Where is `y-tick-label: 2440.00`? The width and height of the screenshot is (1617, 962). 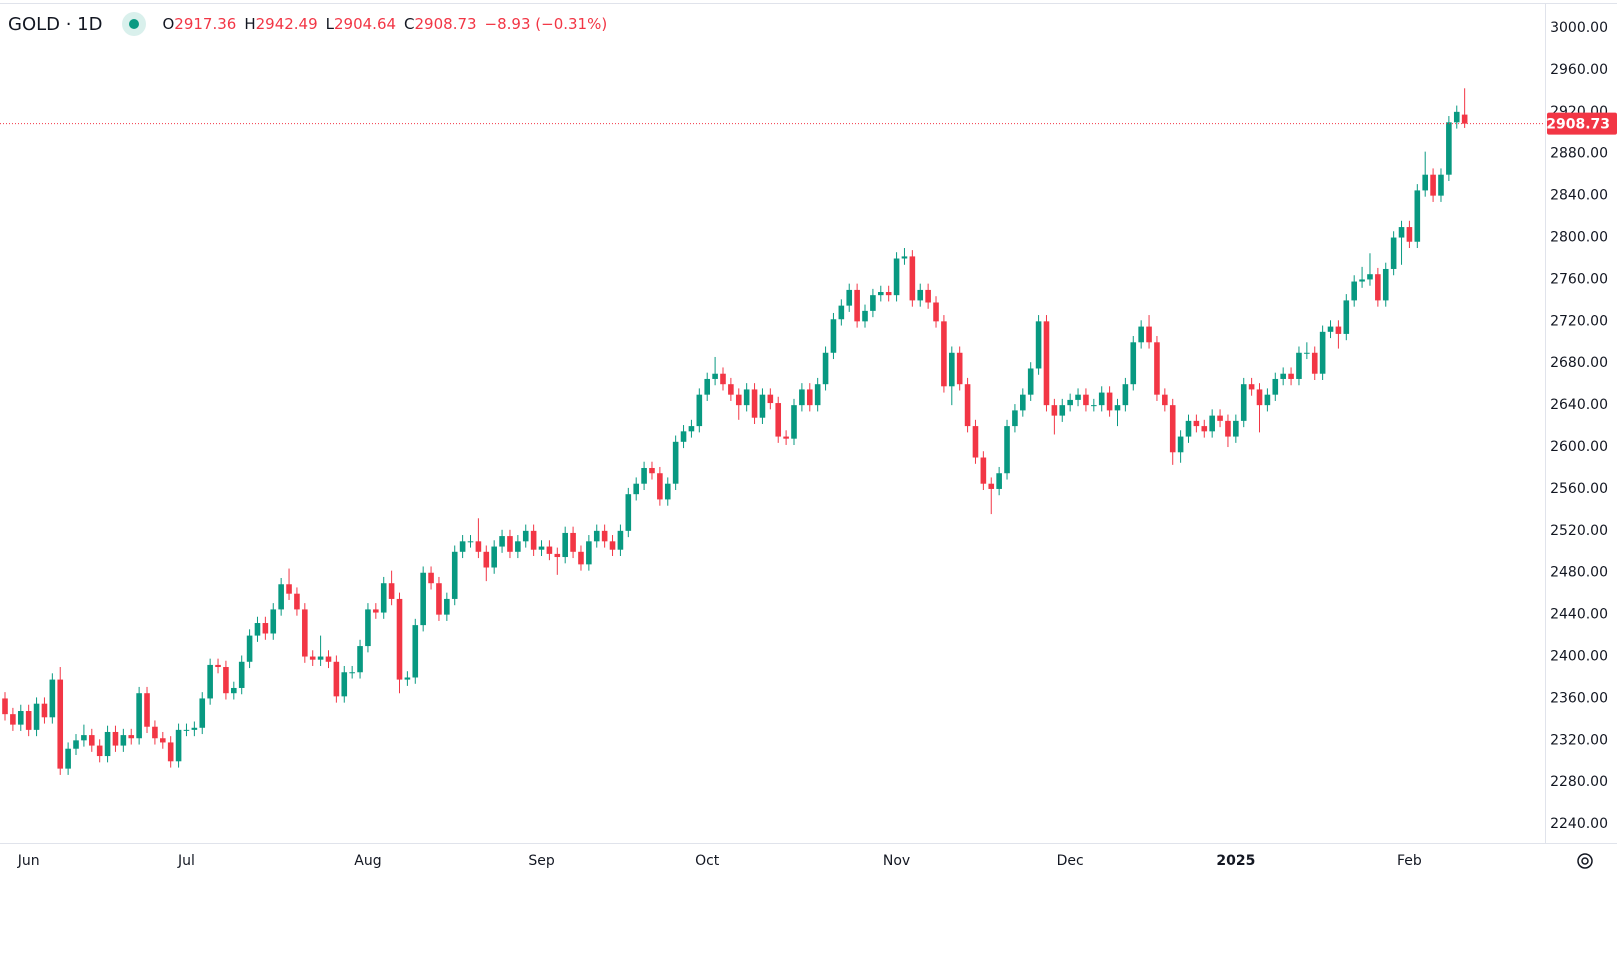
y-tick-label: 2440.00 is located at coordinates (1579, 615).